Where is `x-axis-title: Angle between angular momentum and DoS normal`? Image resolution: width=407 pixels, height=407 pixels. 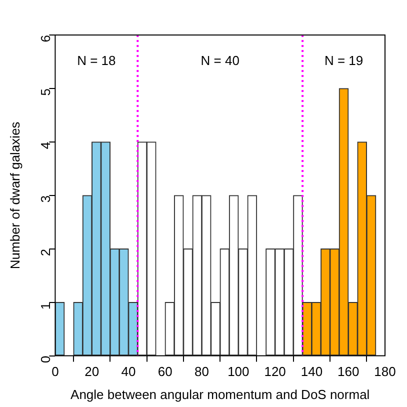
x-axis-title: Angle between angular momentum and DoS normal is located at coordinates (220, 394).